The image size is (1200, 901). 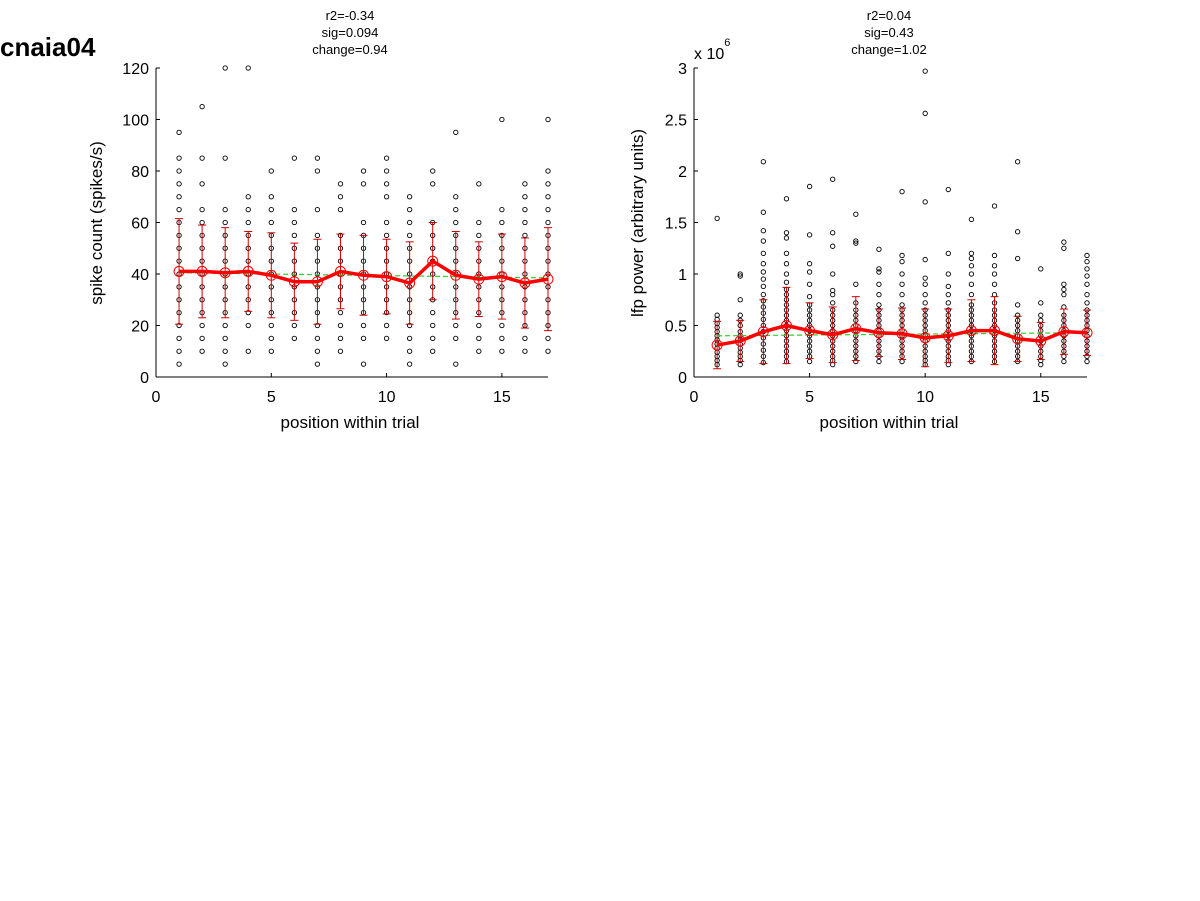 I want to click on y-tick-label: 20, so click(x=140, y=327).